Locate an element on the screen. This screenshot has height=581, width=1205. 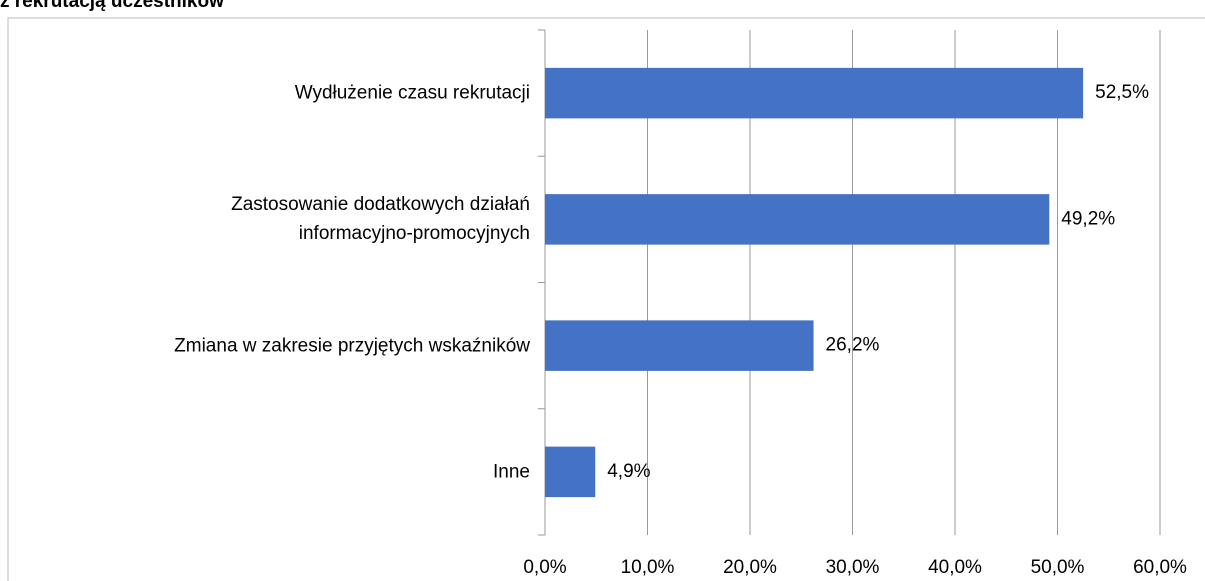
data-label: 26,2% is located at coordinates (853, 345).